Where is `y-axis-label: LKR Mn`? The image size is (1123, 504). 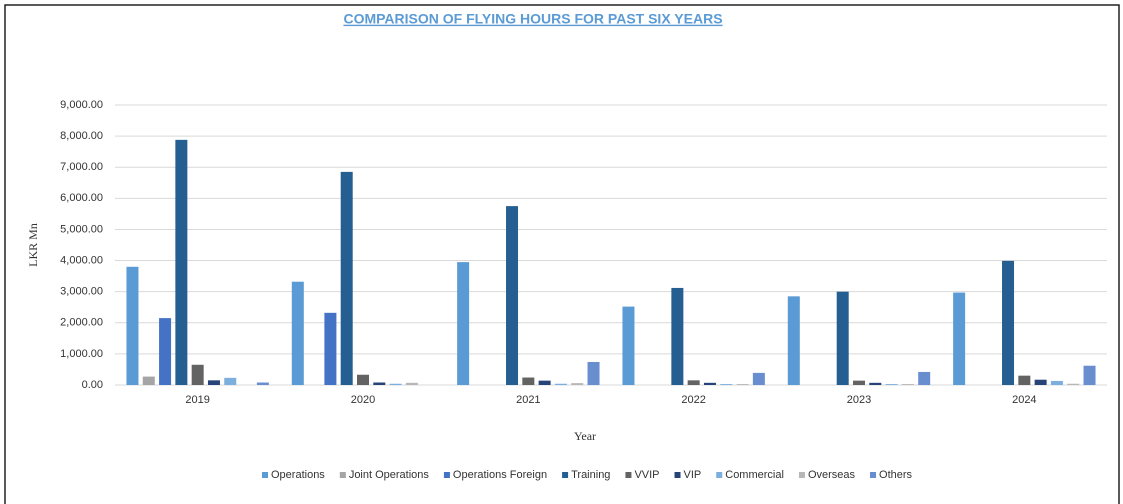 y-axis-label: LKR Mn is located at coordinates (33, 245).